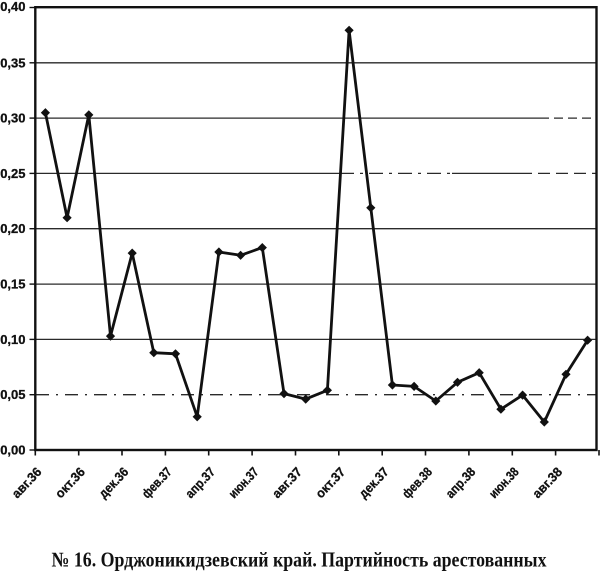 Image resolution: width=600 pixels, height=575 pixels. What do you see at coordinates (12, 62) in the screenshot?
I see `svg-text: 0,35` at bounding box center [12, 62].